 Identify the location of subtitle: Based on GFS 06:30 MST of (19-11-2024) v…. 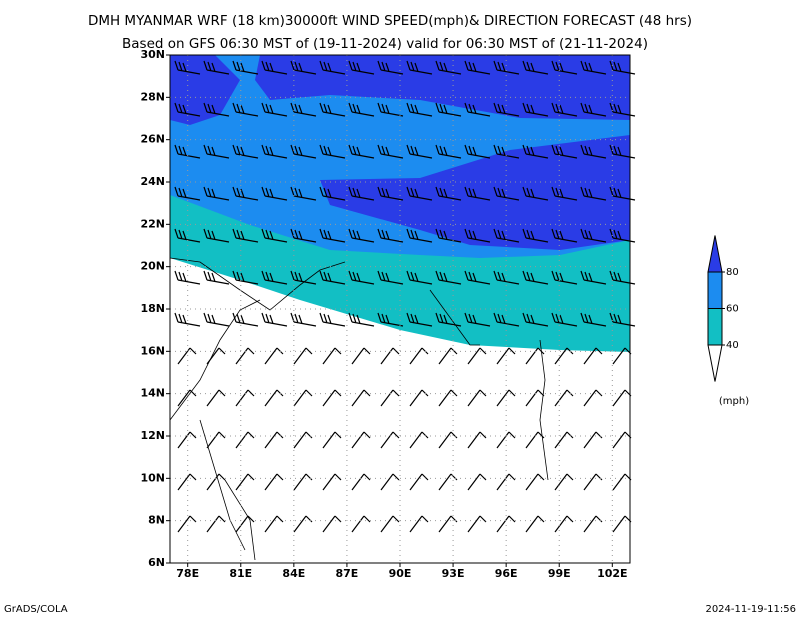
(385, 44).